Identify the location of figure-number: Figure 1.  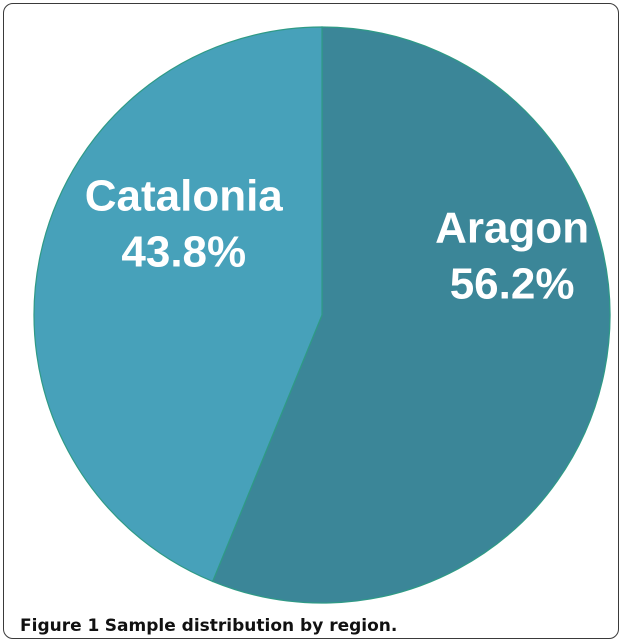
(60, 626).